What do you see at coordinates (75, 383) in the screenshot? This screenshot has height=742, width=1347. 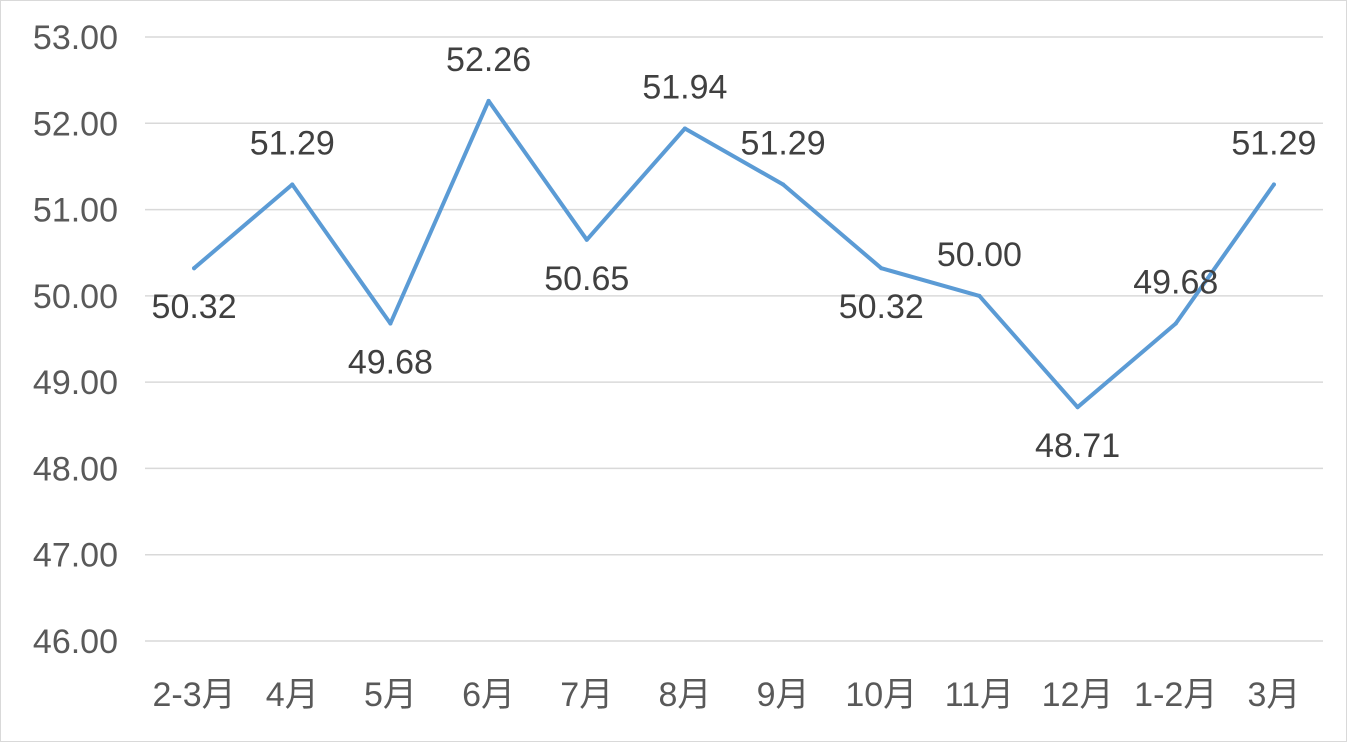 I see `y-tick-label: 49.00` at bounding box center [75, 383].